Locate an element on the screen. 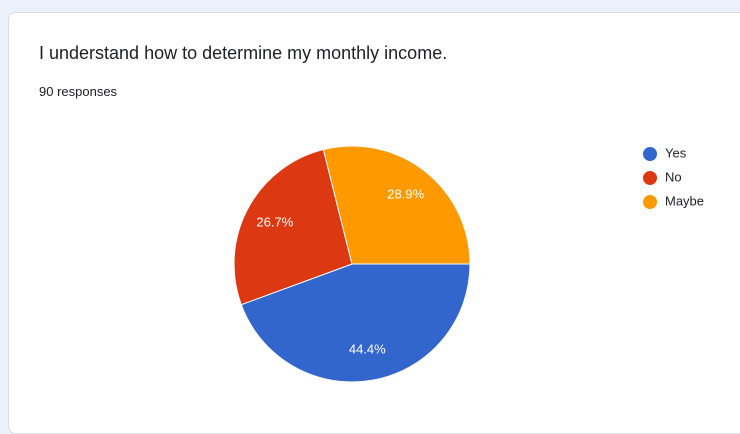 The width and height of the screenshot is (740, 434). legend-label: No is located at coordinates (673, 176).